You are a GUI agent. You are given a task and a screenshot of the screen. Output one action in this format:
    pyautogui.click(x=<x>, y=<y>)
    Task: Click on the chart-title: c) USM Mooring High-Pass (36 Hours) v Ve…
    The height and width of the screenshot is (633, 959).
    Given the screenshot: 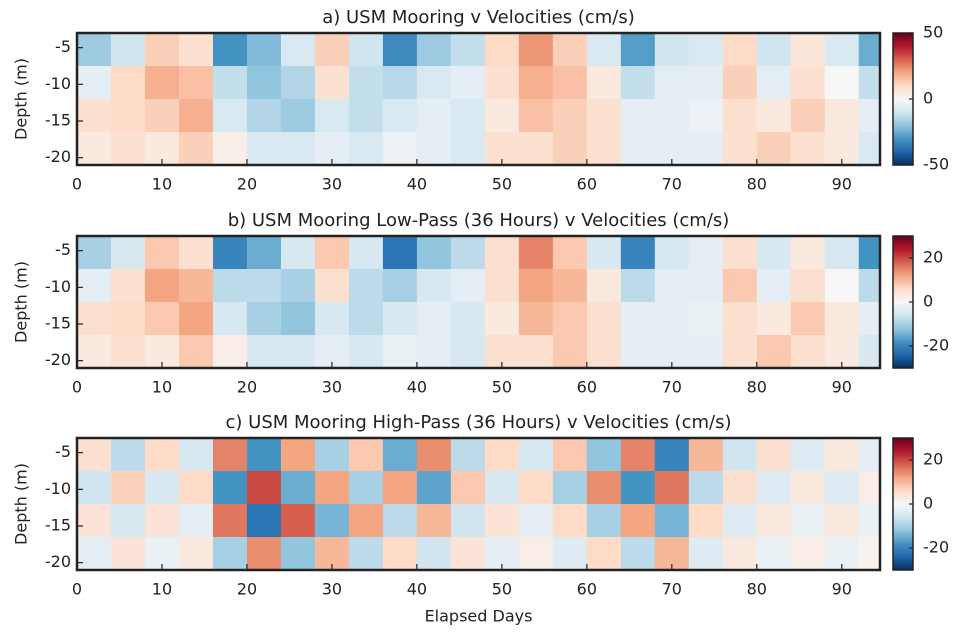 What is the action you would take?
    pyautogui.click(x=479, y=422)
    